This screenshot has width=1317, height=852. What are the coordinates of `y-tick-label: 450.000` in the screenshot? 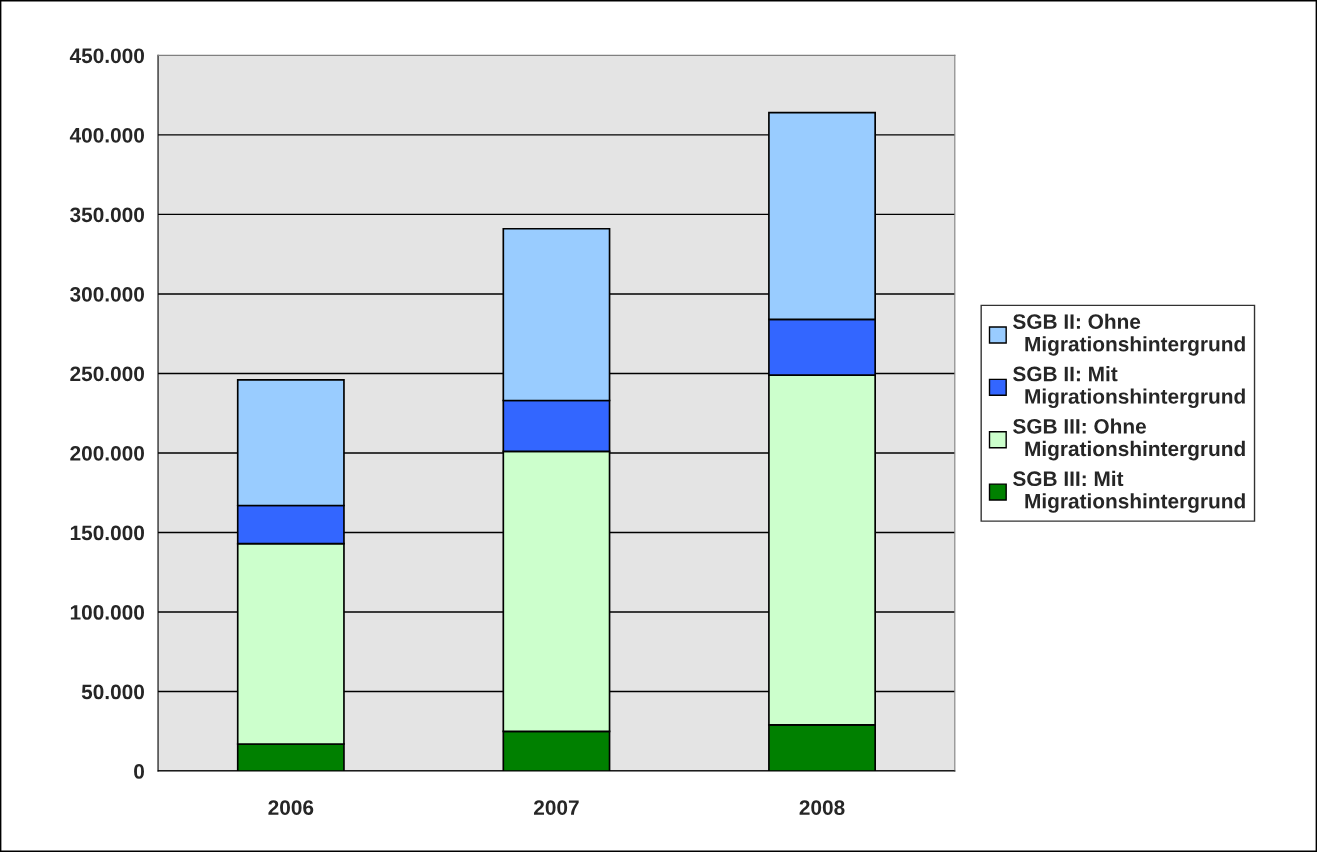 It's located at (106, 56).